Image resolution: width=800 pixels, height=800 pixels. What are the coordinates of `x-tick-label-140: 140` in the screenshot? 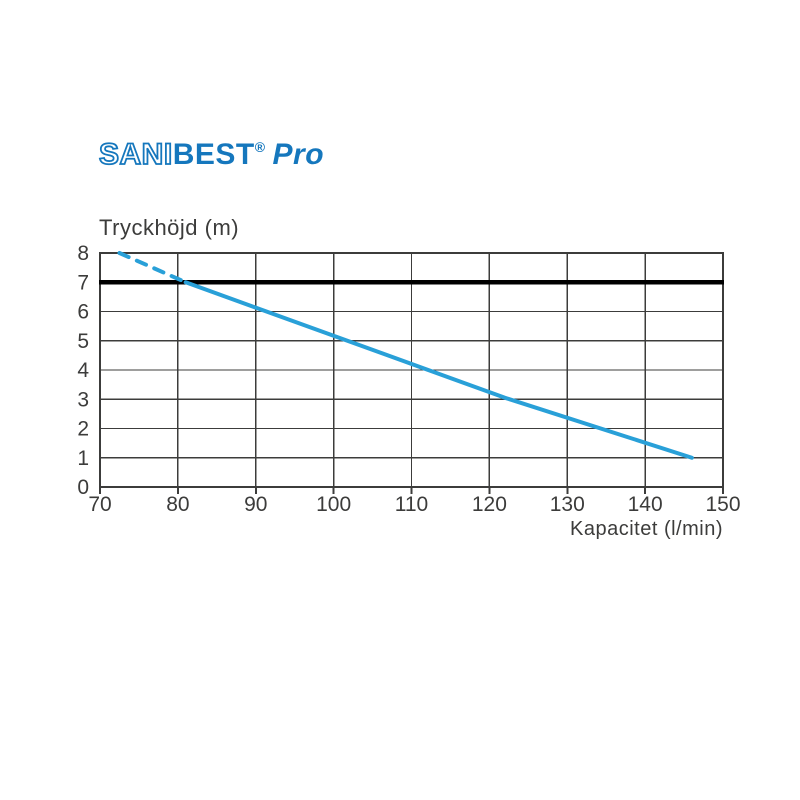 It's located at (645, 504).